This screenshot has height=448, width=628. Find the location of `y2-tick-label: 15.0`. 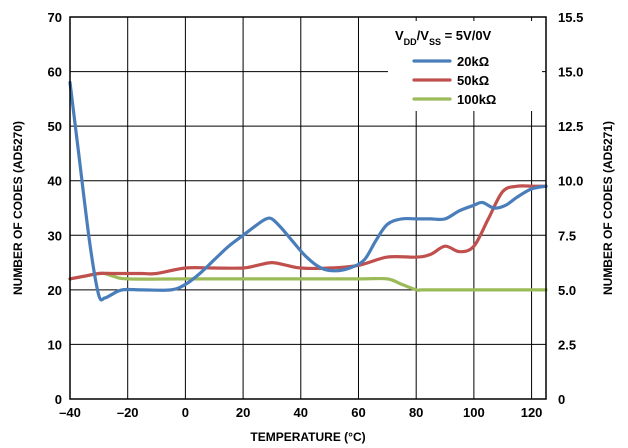

y2-tick-label: 15.0 is located at coordinates (570, 72).